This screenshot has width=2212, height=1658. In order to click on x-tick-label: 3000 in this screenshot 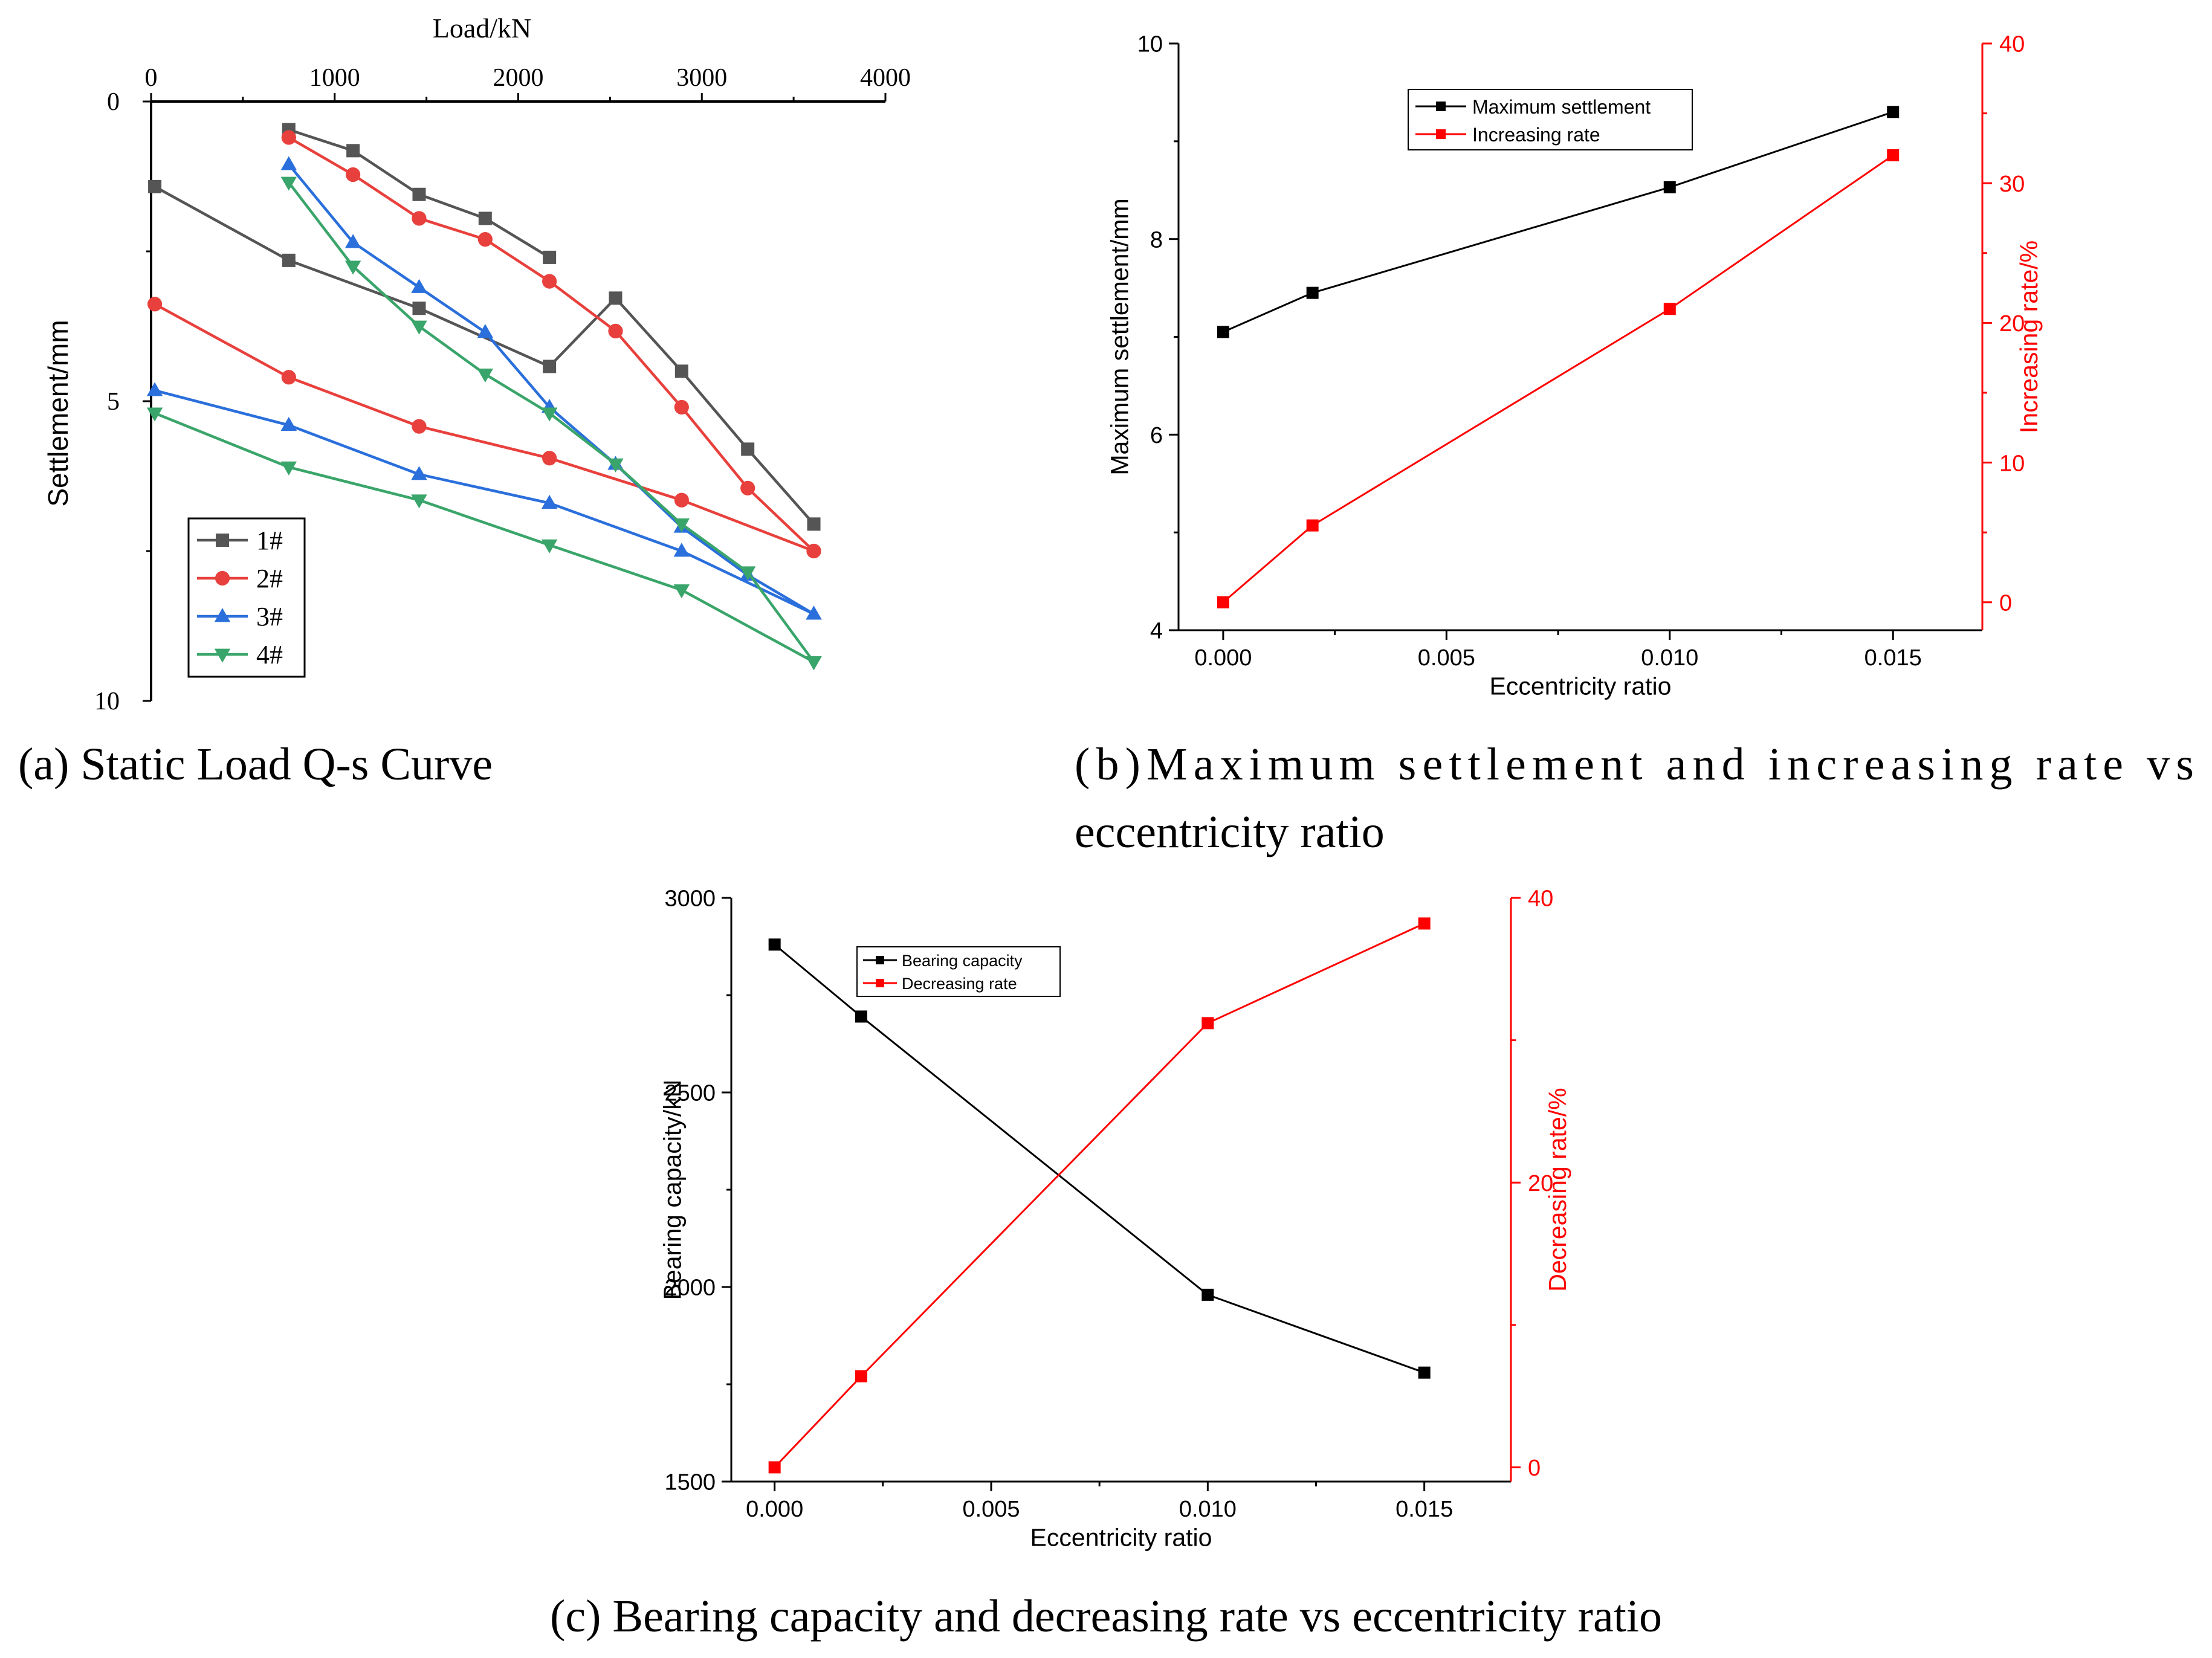, I will do `click(701, 78)`.